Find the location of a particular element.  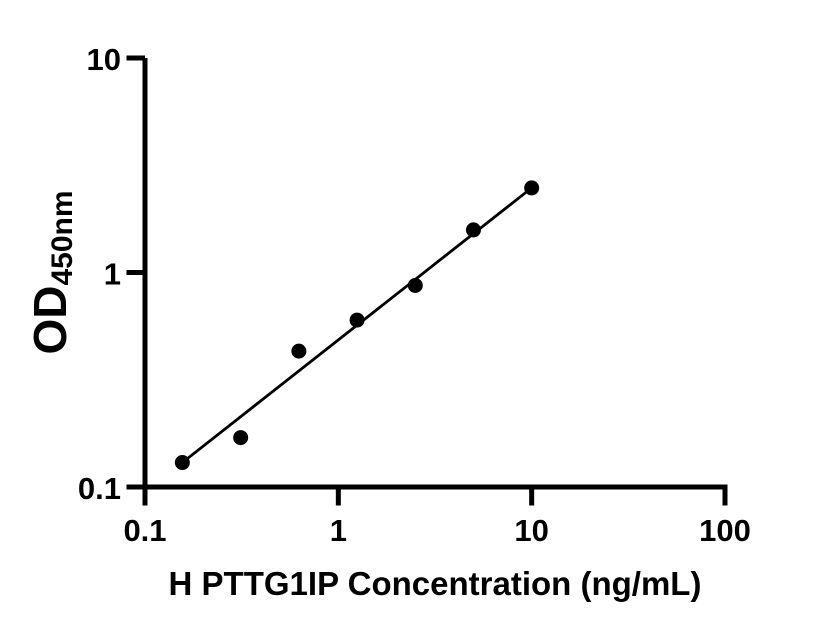

x-tick-label: 0.1 is located at coordinates (144, 530).